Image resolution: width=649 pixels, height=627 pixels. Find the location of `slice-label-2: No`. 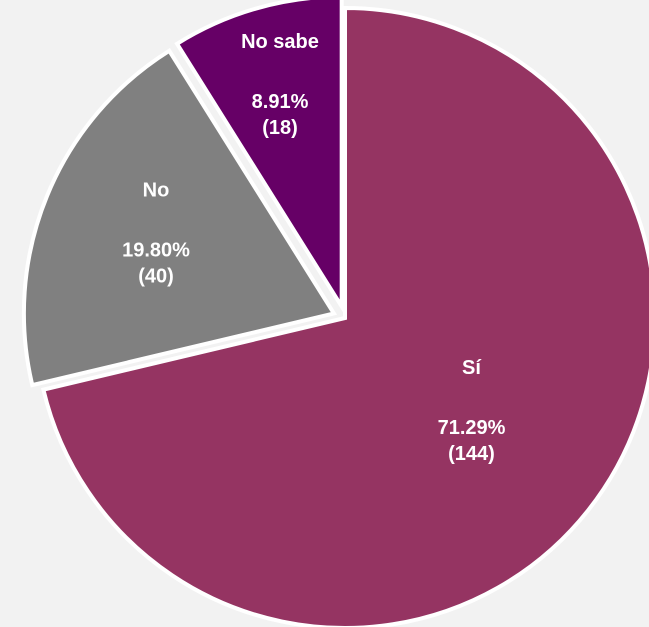

slice-label-2: No is located at coordinates (156, 191).